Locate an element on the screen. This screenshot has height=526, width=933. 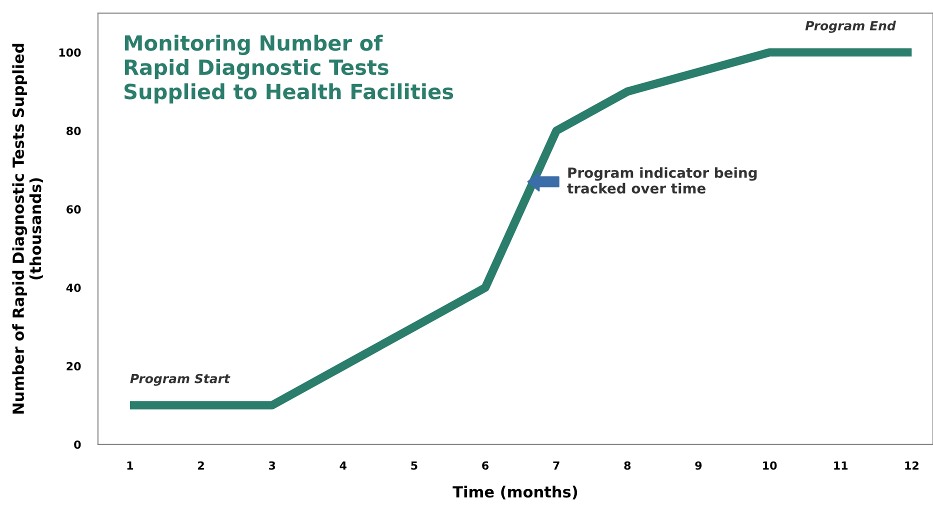
x-tick-label: 10 is located at coordinates (770, 465).